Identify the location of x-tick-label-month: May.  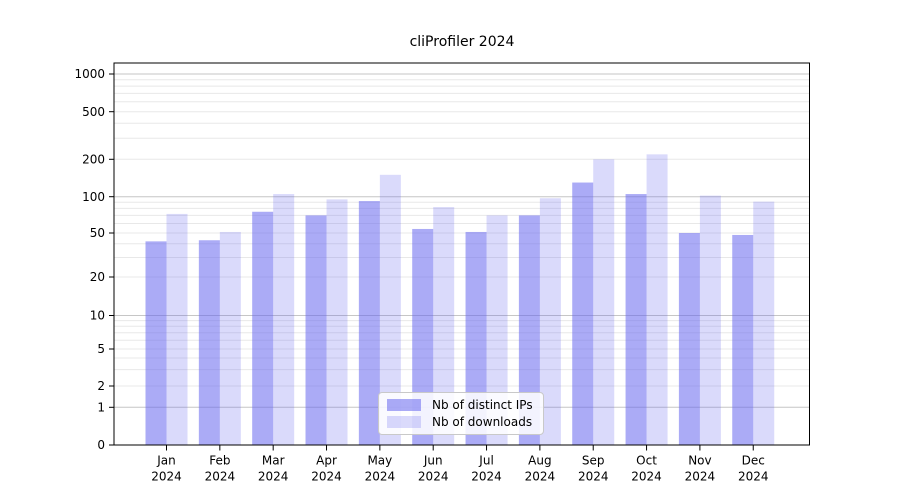
(379, 461).